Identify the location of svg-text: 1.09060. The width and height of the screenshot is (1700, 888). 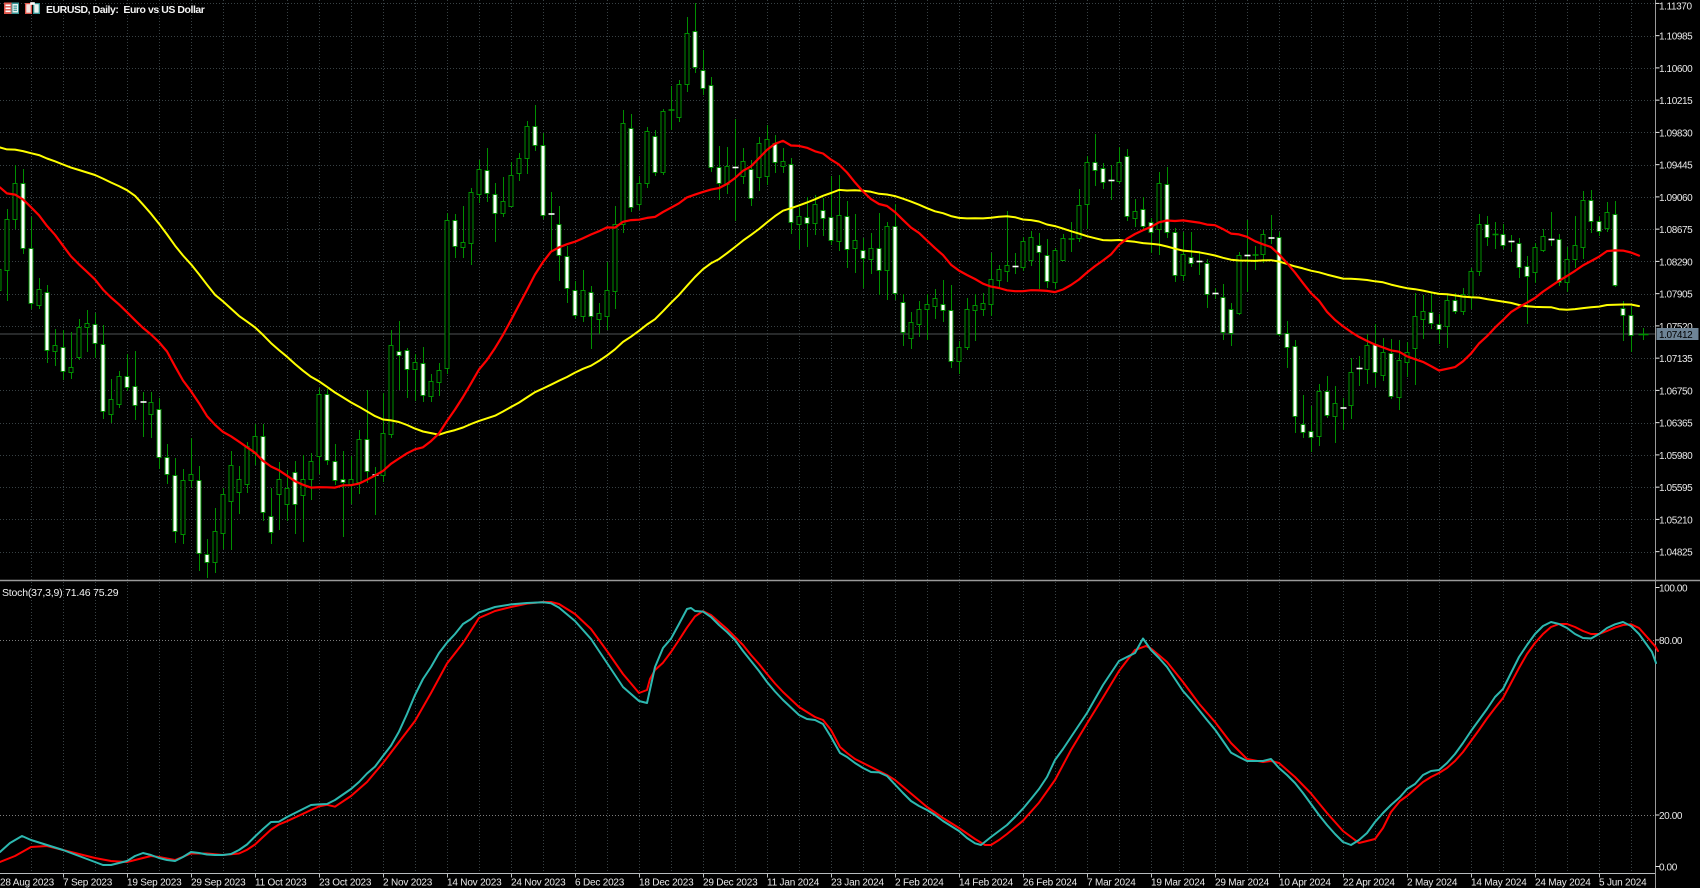
(1676, 198).